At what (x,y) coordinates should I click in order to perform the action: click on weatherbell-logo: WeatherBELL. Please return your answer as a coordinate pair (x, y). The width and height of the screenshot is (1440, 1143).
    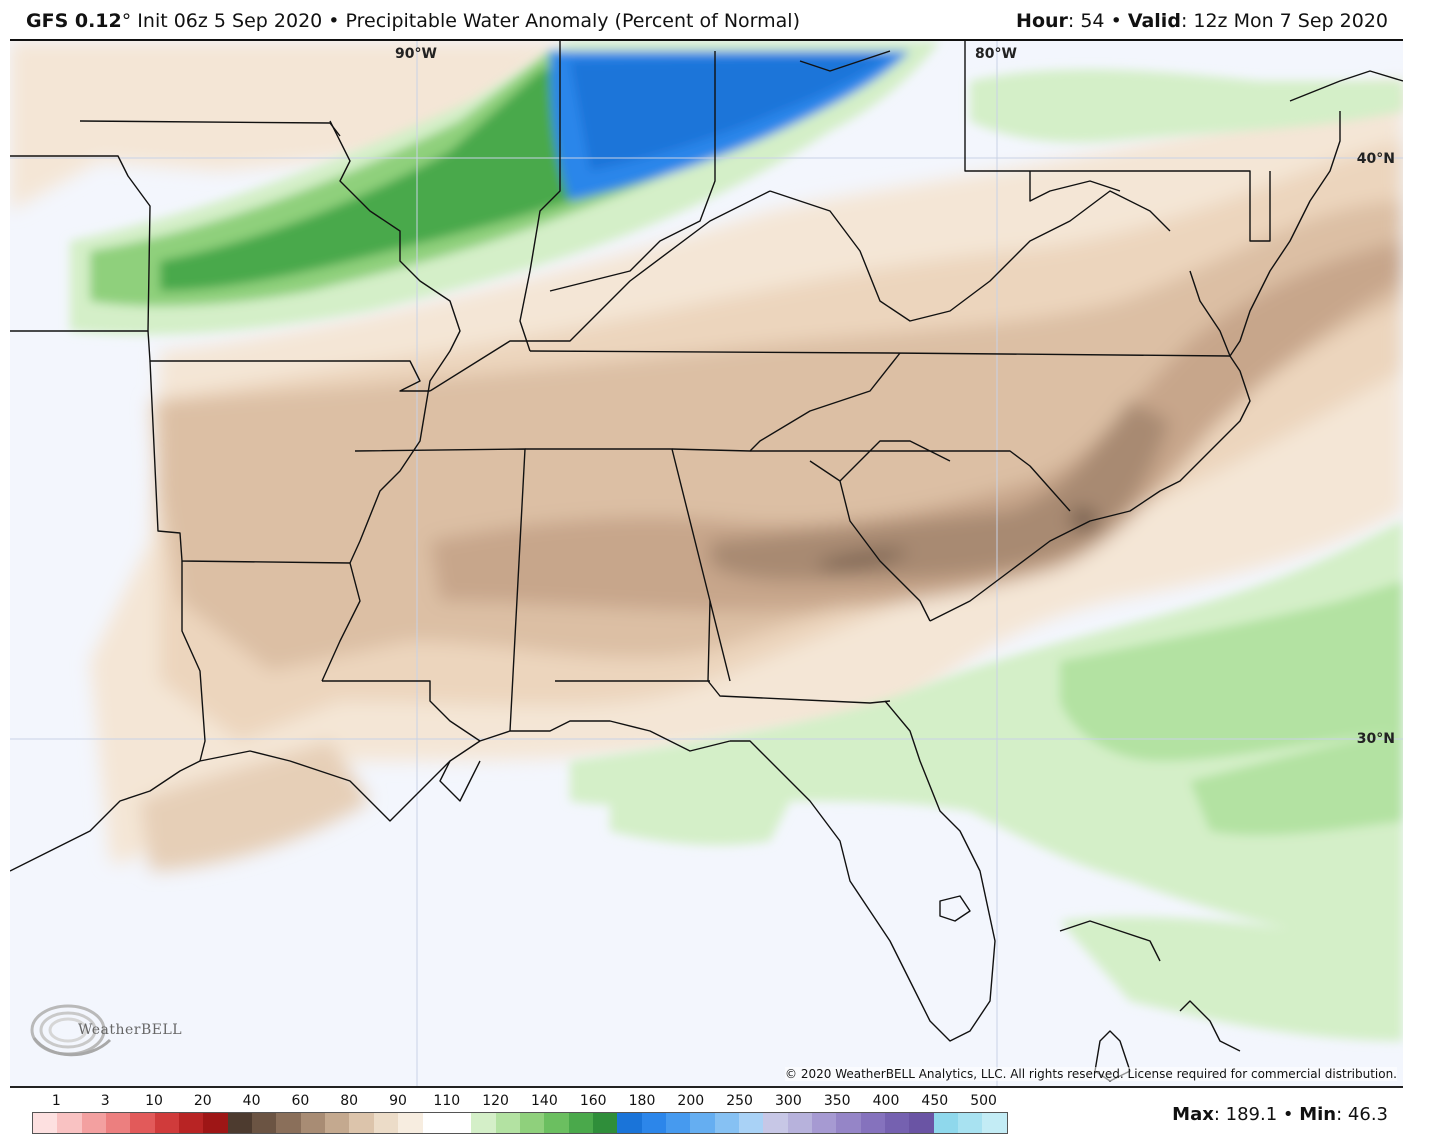
    Looking at the image, I should click on (106, 1032).